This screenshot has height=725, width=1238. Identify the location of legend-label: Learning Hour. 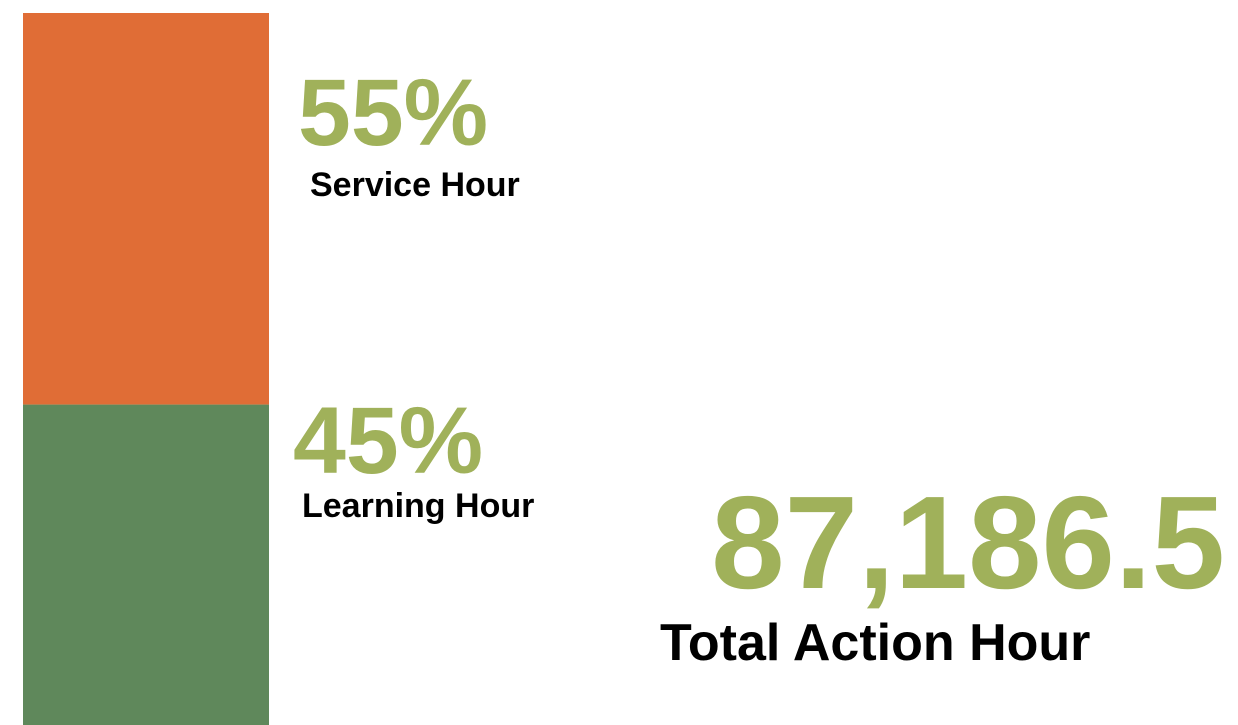
(418, 506).